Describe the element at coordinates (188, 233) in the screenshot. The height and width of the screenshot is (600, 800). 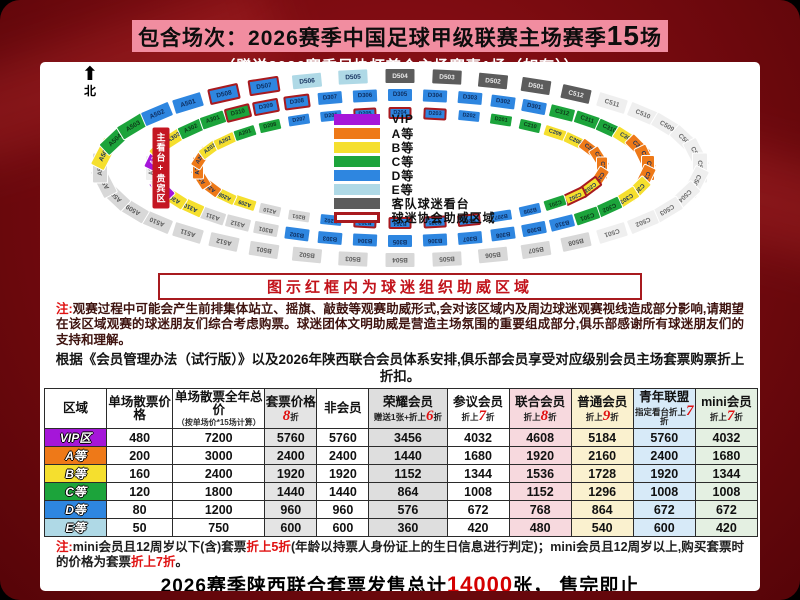
I see `stadium-section: A511` at that location.